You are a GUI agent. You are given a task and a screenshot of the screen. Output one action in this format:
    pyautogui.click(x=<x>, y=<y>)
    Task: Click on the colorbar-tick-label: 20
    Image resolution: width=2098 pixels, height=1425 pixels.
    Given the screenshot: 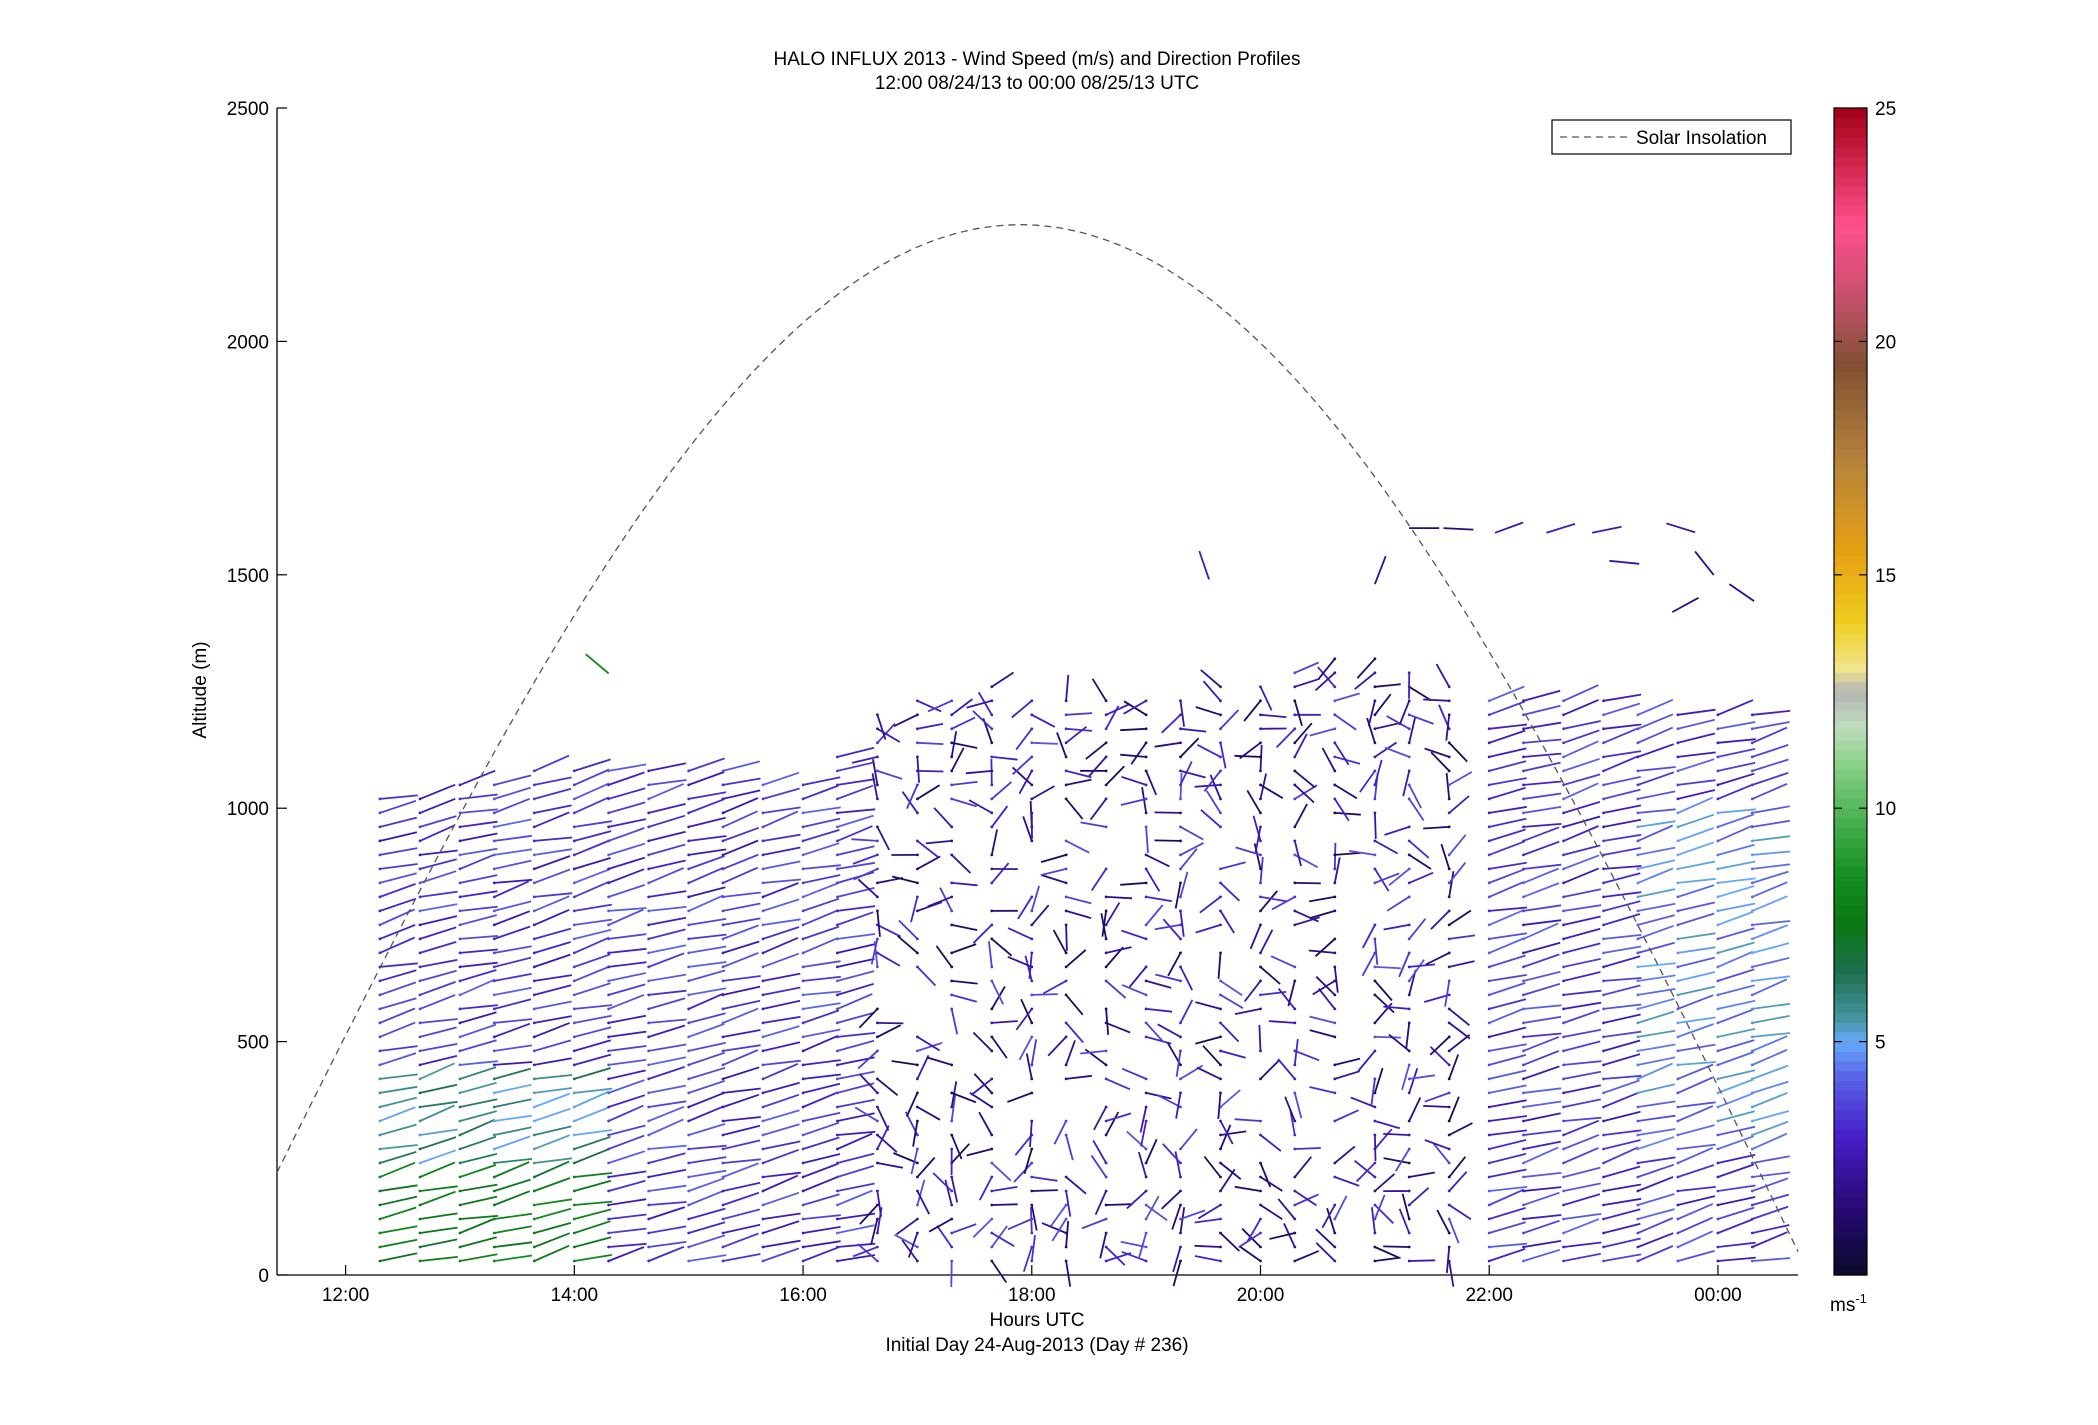 What is the action you would take?
    pyautogui.click(x=1885, y=342)
    